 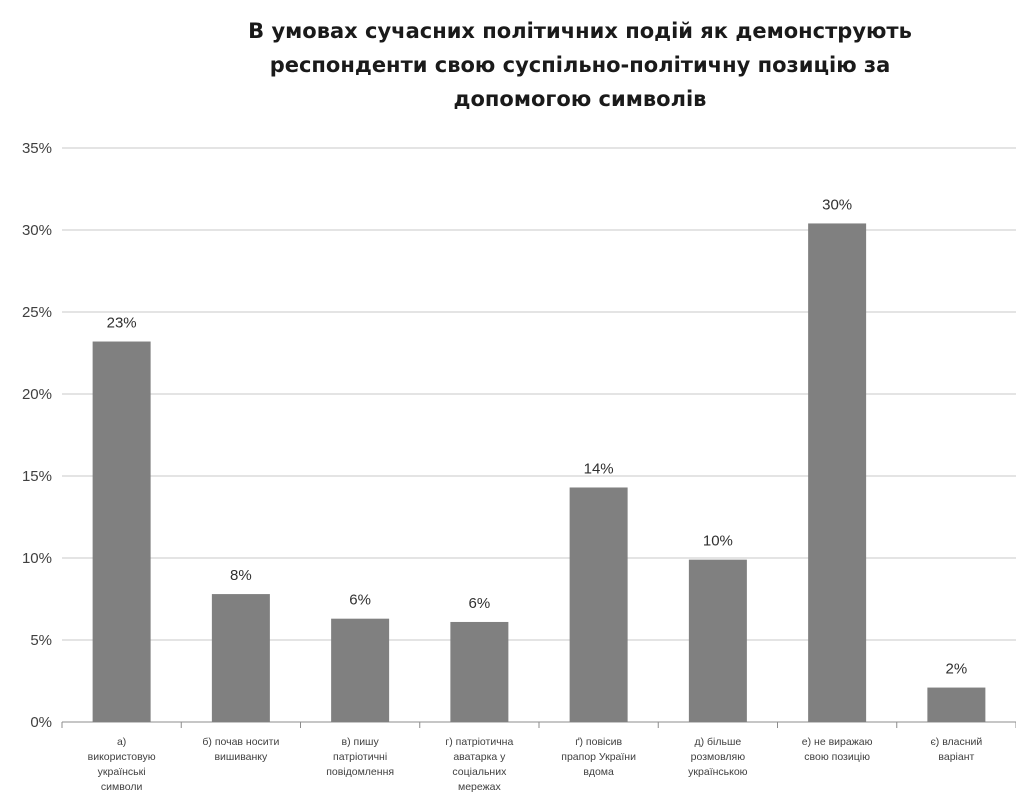 I want to click on x-tick-label: в) пишу патріотичні повідомлення, so click(x=360, y=757).